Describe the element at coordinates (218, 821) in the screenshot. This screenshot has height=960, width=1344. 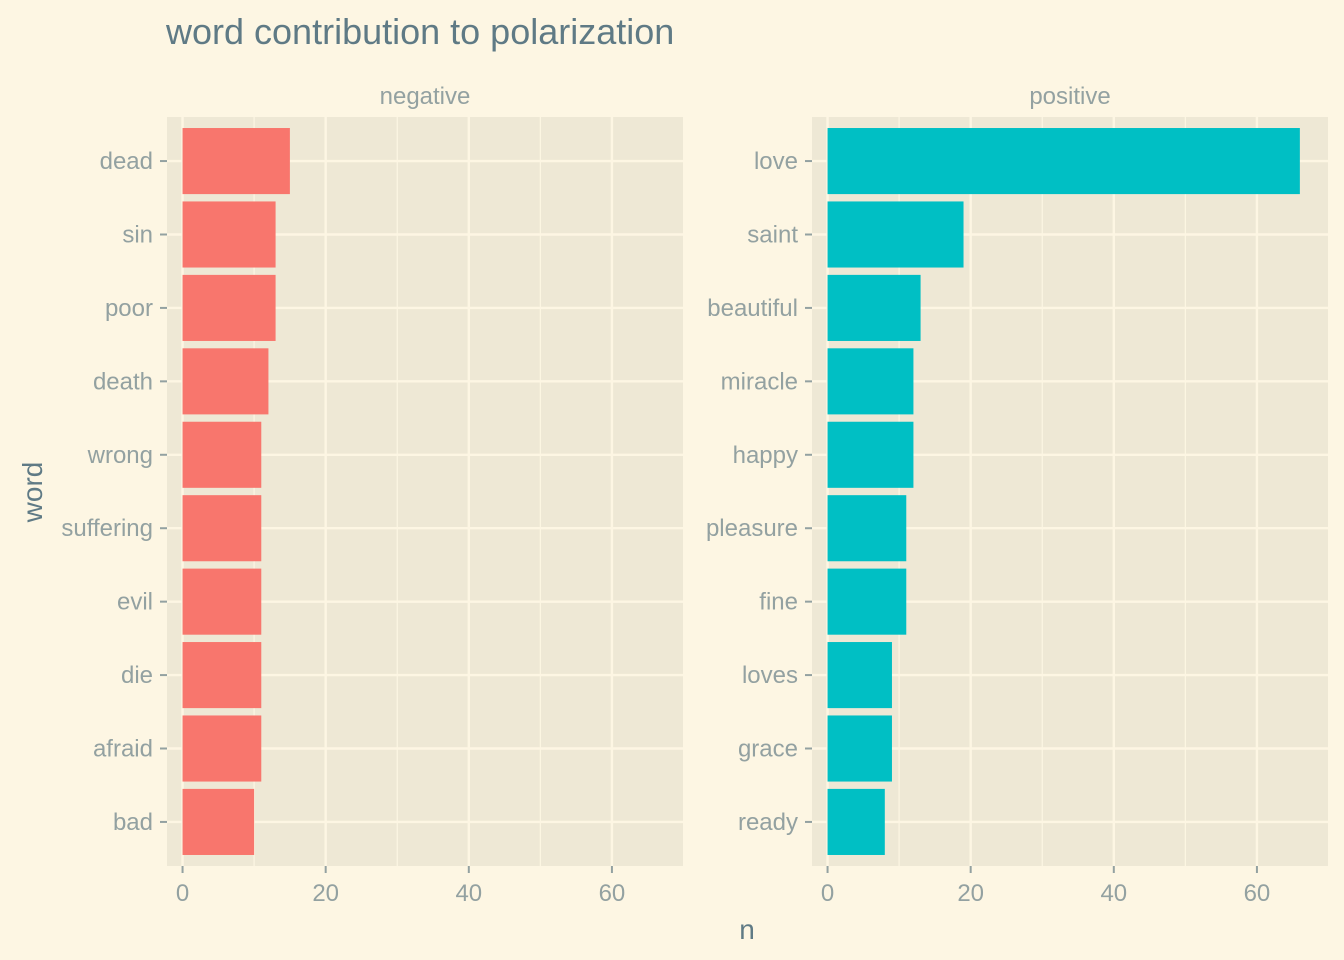
I see `bar-bad` at that location.